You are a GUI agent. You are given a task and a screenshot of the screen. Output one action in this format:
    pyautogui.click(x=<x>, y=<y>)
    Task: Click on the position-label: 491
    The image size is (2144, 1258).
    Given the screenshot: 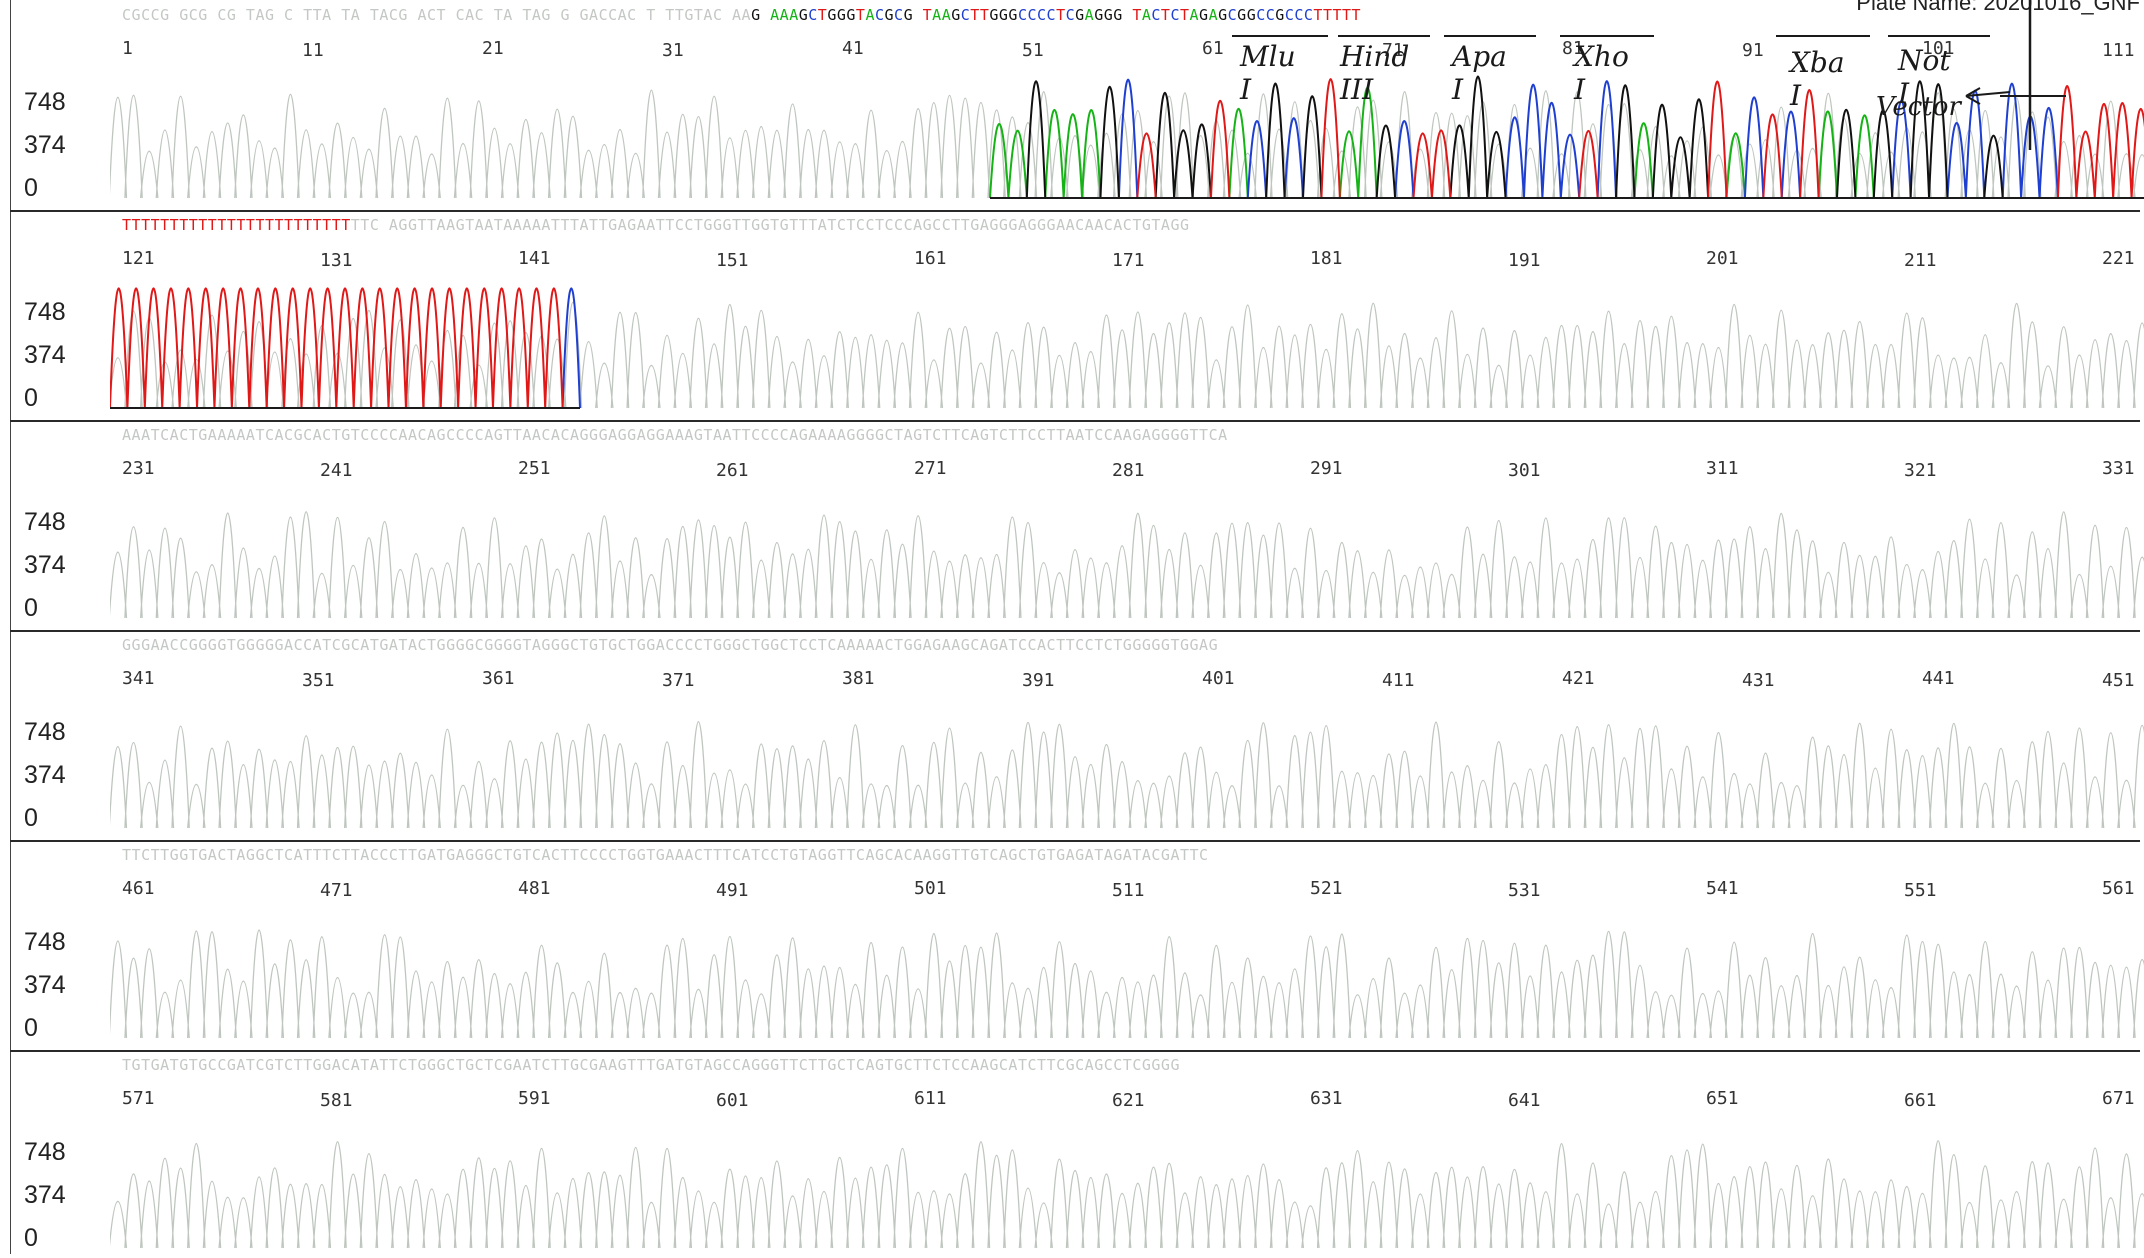 What is the action you would take?
    pyautogui.click(x=732, y=890)
    